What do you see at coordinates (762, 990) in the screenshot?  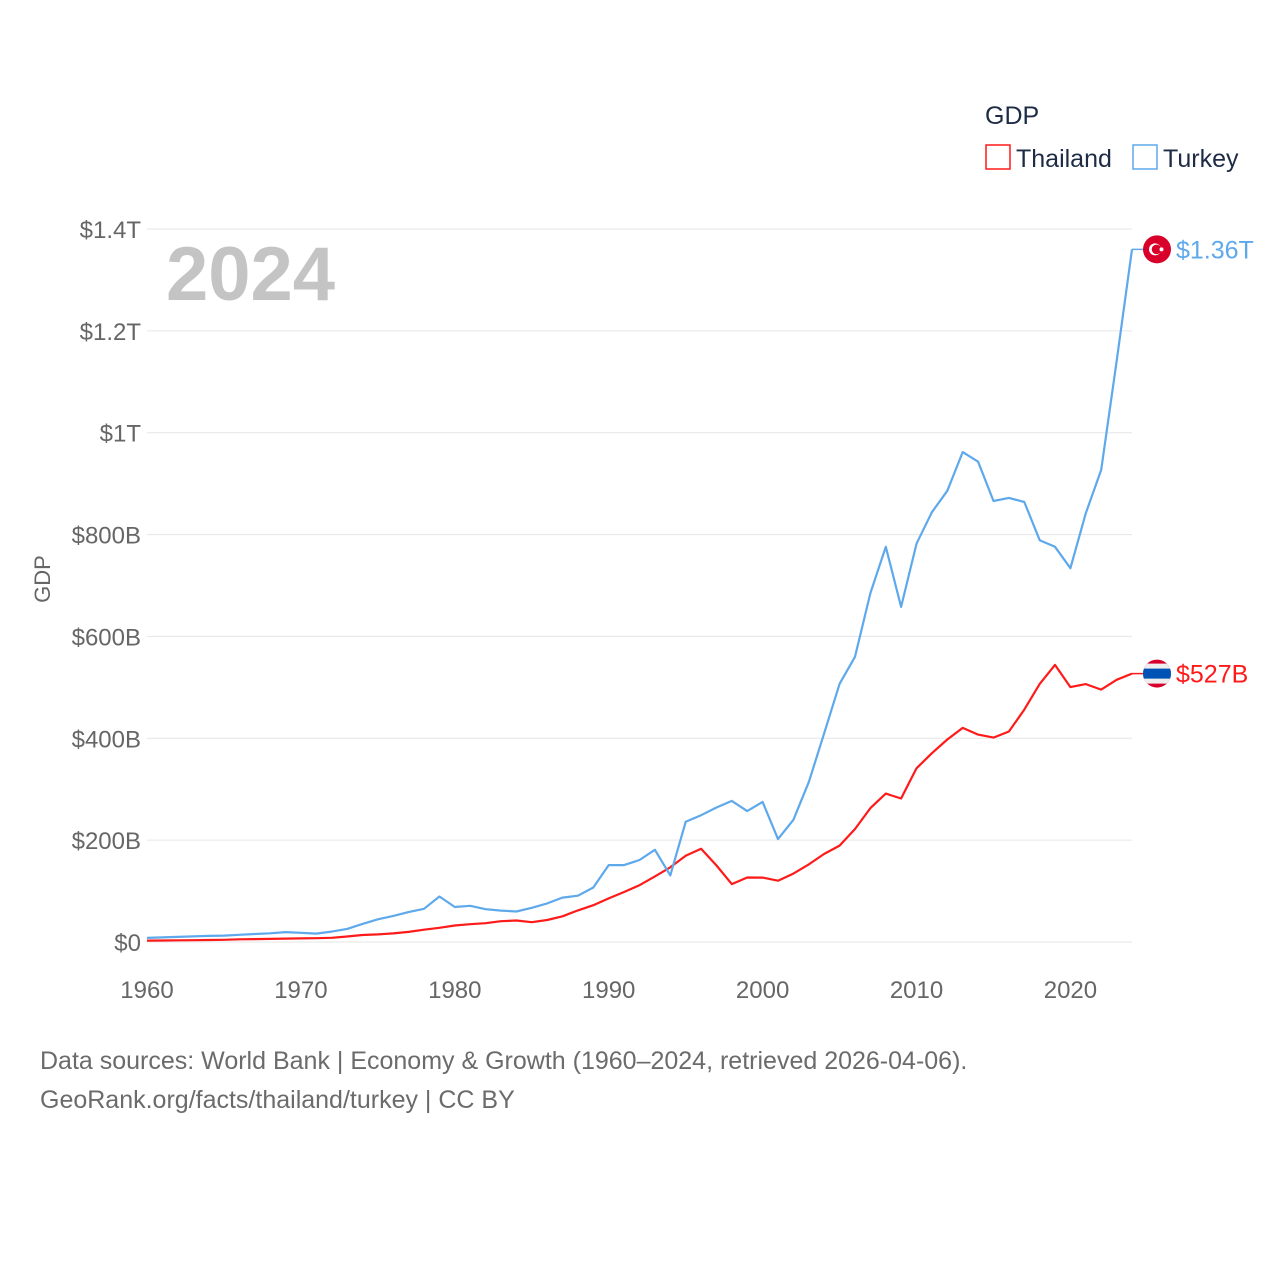 I see `x-tick-label: 2000` at bounding box center [762, 990].